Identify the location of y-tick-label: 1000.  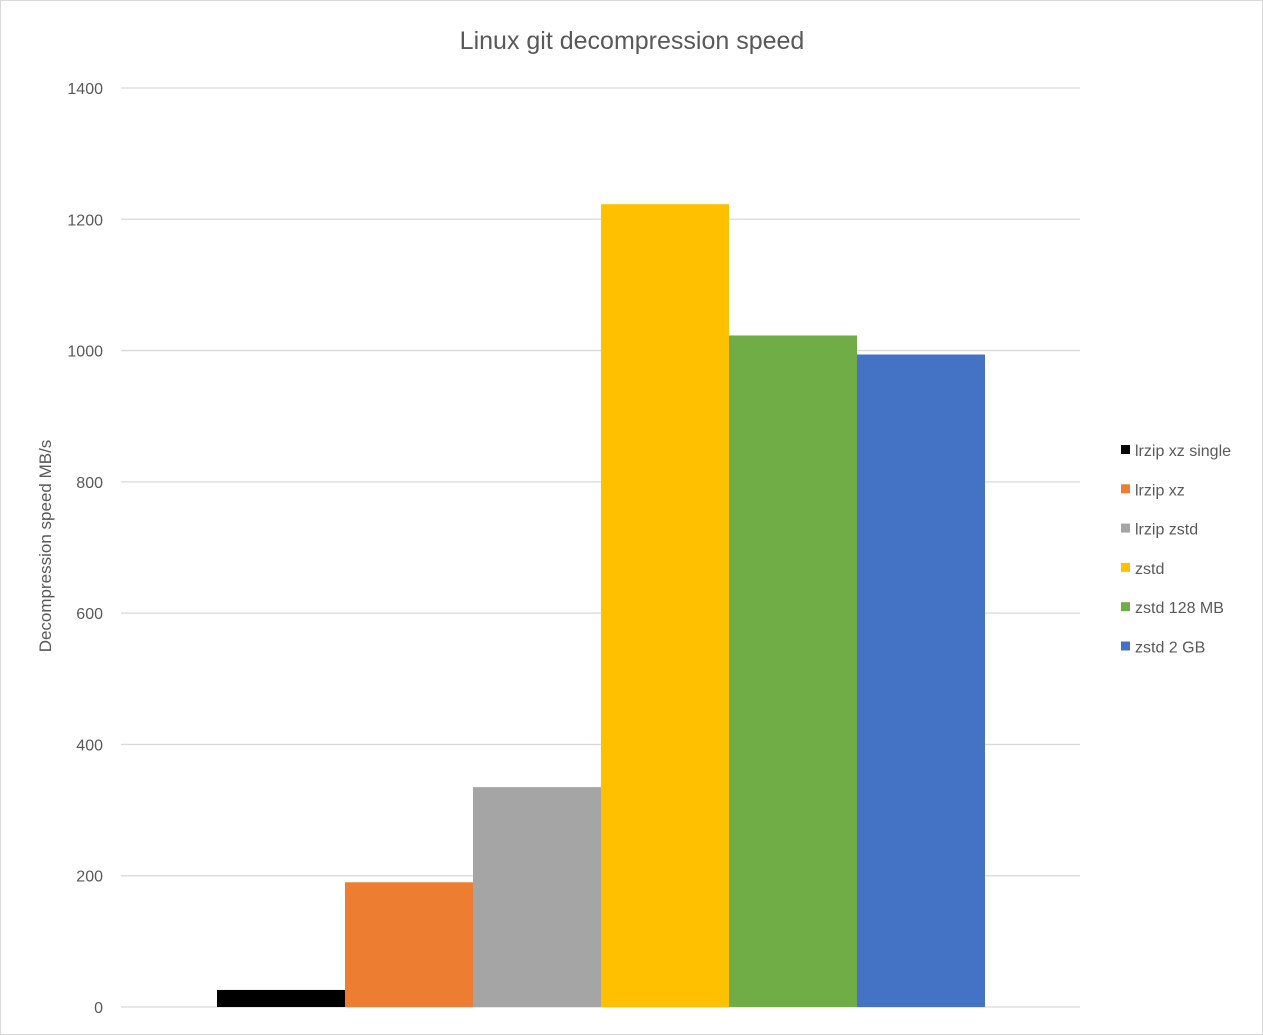
(85, 352).